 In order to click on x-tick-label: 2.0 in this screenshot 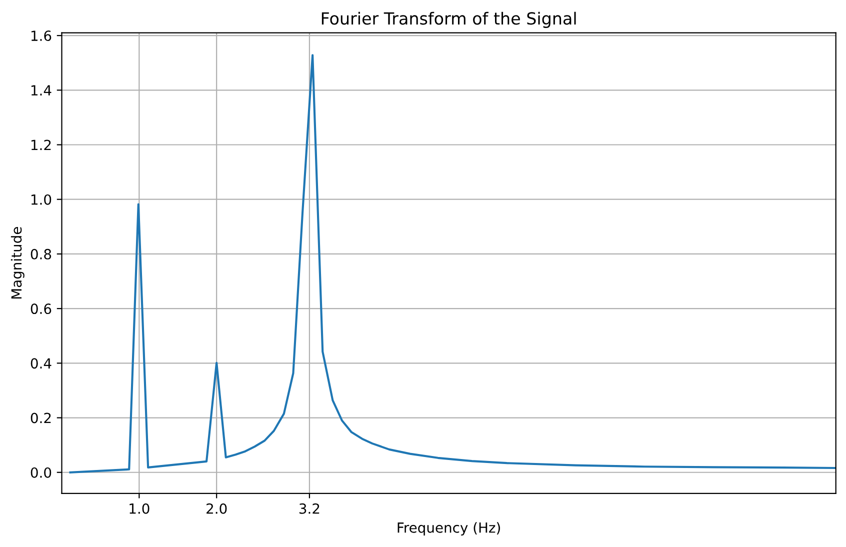, I will do `click(216, 508)`.